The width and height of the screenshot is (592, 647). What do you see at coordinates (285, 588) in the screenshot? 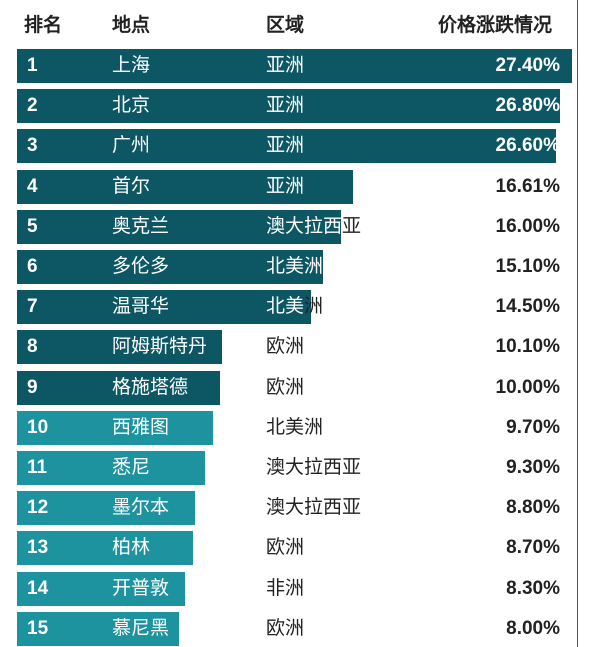
I see `region-label: 非洲` at bounding box center [285, 588].